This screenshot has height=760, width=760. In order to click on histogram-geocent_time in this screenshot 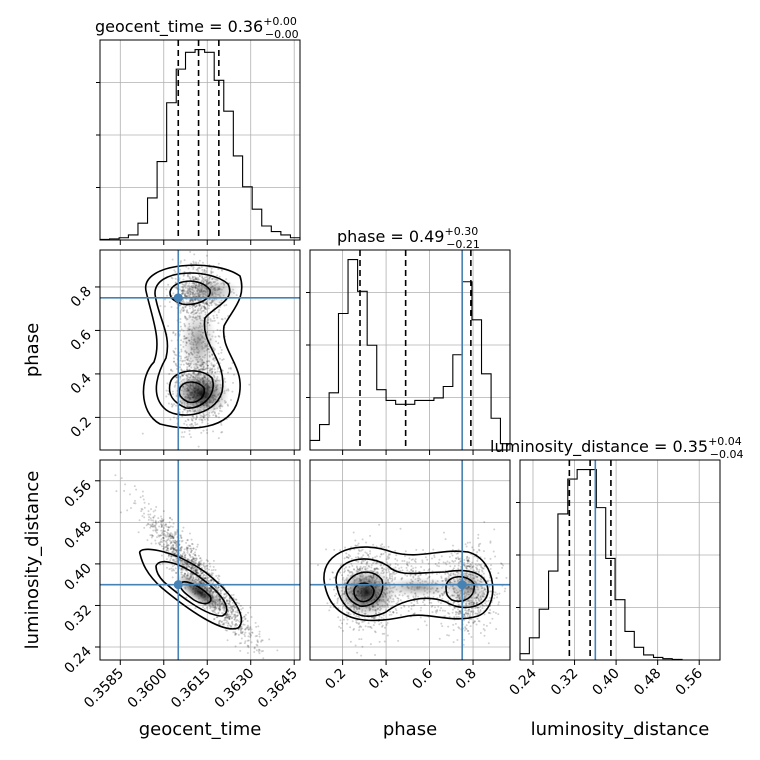, I will do `click(200, 144)`.